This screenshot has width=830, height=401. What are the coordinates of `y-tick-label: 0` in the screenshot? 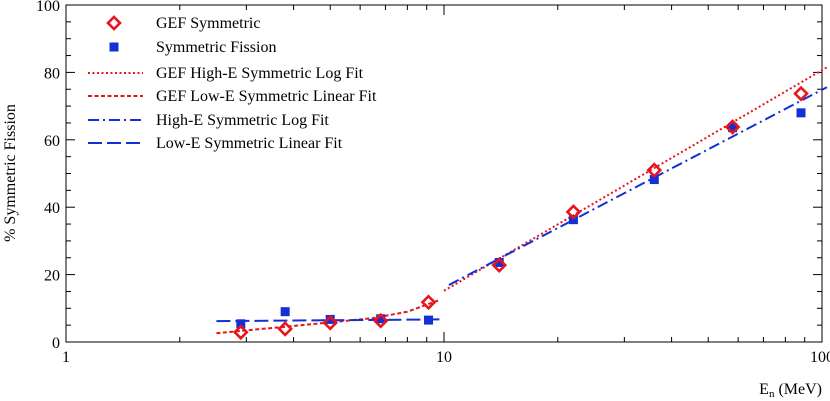 It's located at (56, 343).